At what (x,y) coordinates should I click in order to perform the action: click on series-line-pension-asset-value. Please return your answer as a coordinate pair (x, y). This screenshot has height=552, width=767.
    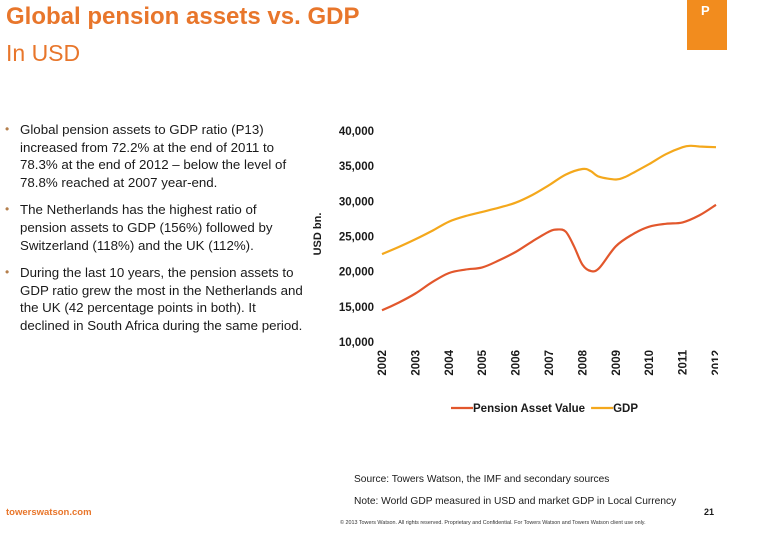
    Looking at the image, I should click on (549, 257).